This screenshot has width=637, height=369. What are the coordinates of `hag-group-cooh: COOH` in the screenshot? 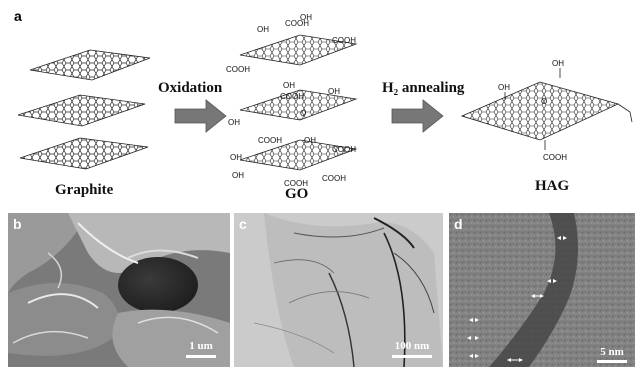 It's located at (555, 157).